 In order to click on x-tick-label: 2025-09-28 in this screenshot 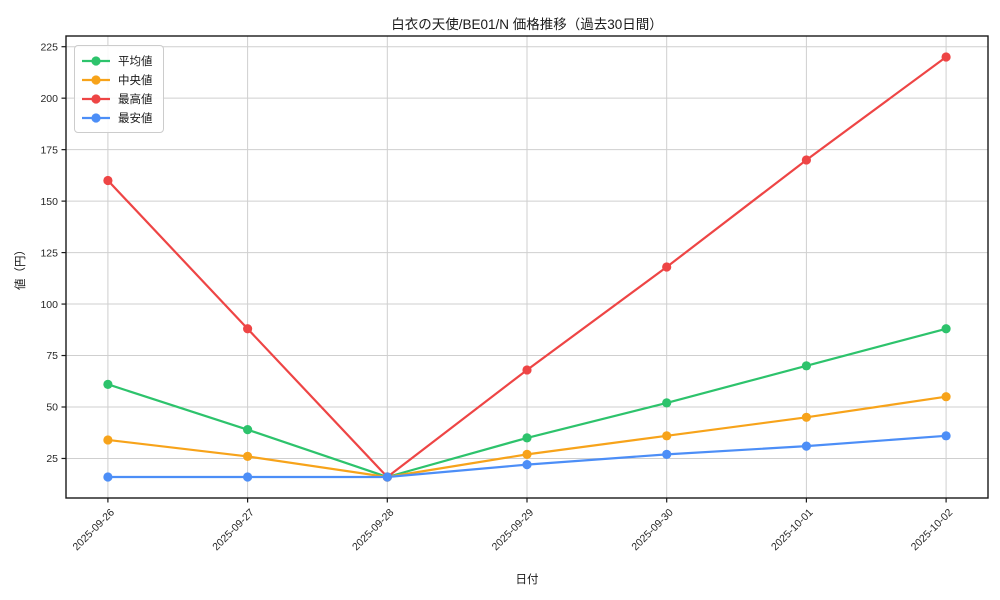, I will do `click(373, 530)`.